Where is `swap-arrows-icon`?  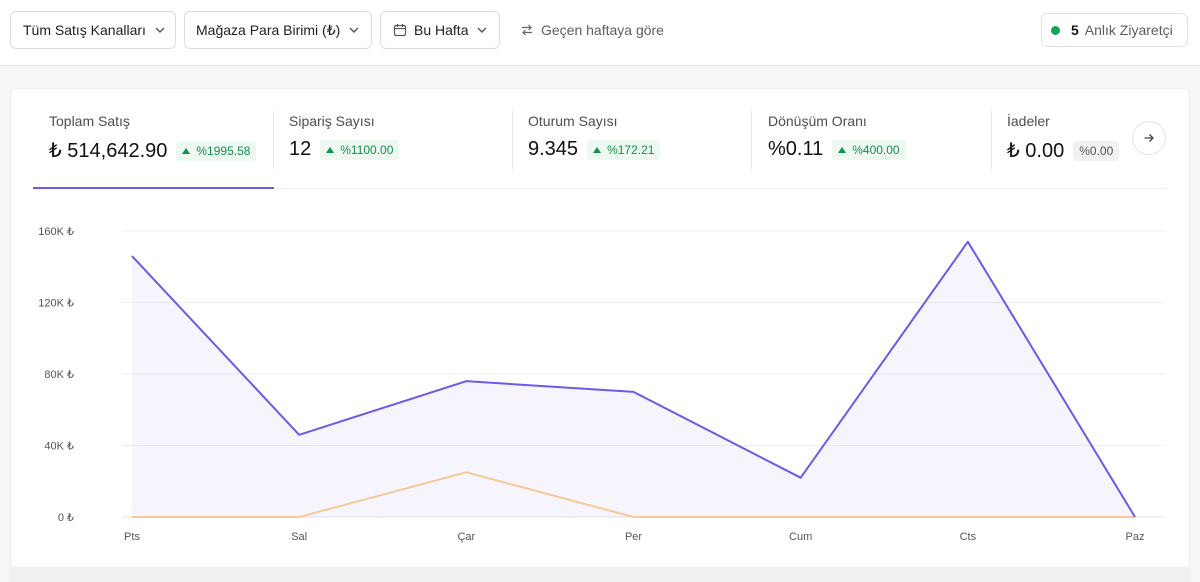
swap-arrows-icon is located at coordinates (527, 30).